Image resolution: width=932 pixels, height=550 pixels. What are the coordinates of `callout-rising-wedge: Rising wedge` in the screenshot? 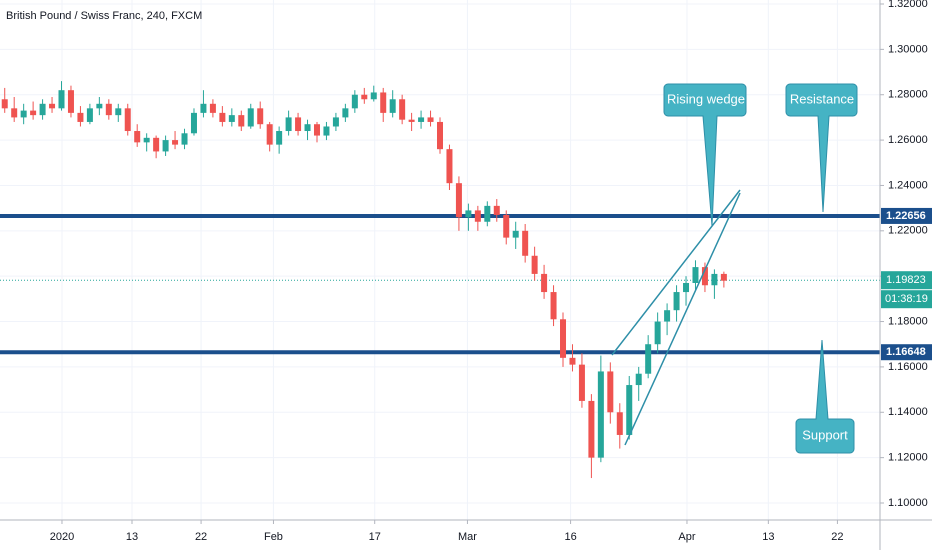 It's located at (705, 155).